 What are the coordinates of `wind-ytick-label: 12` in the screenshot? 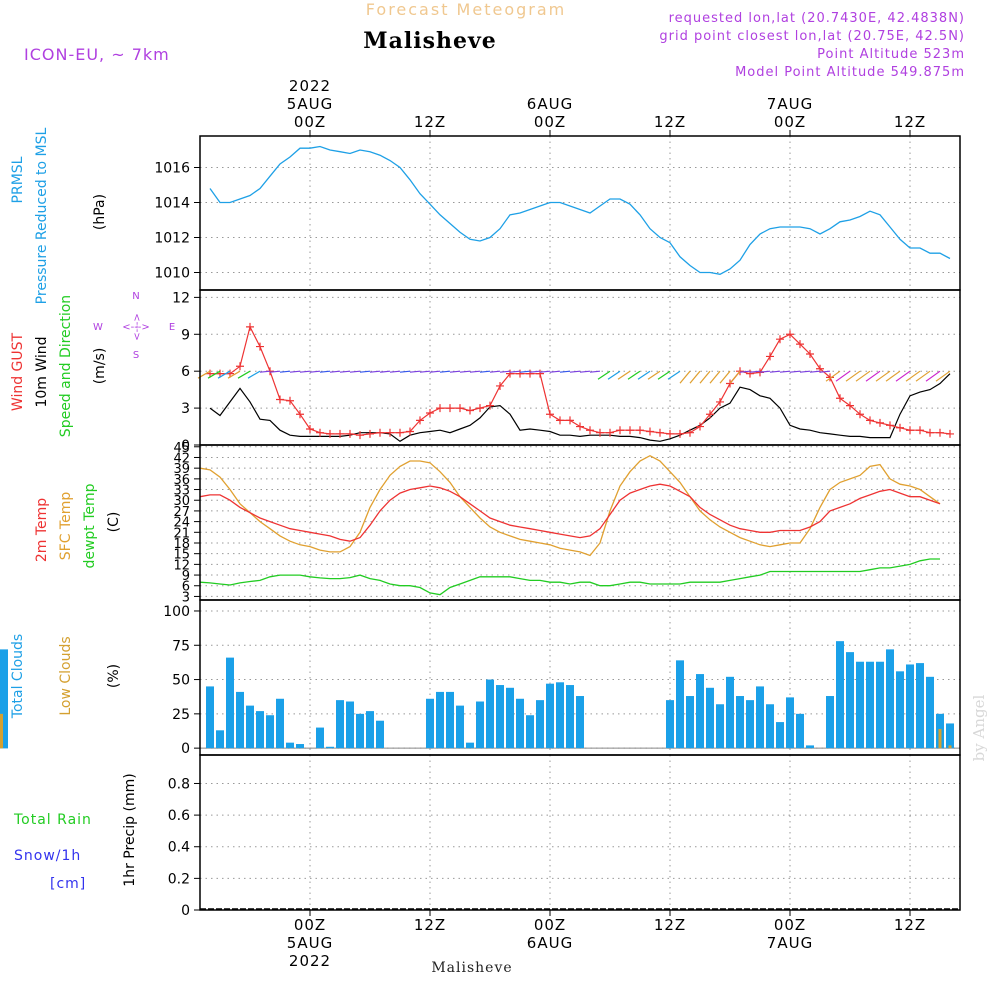 It's located at (181, 298).